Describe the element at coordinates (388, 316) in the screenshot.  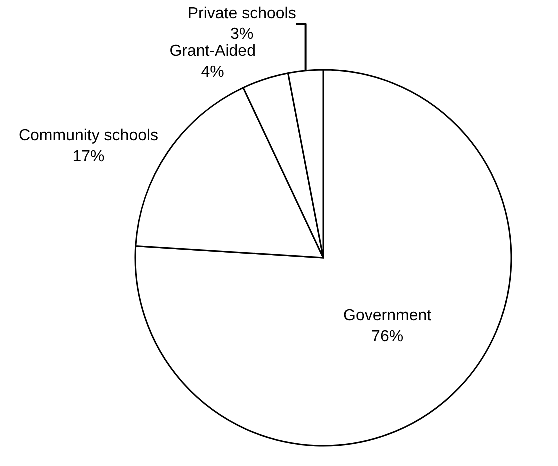
I see `slice-label: Government` at that location.